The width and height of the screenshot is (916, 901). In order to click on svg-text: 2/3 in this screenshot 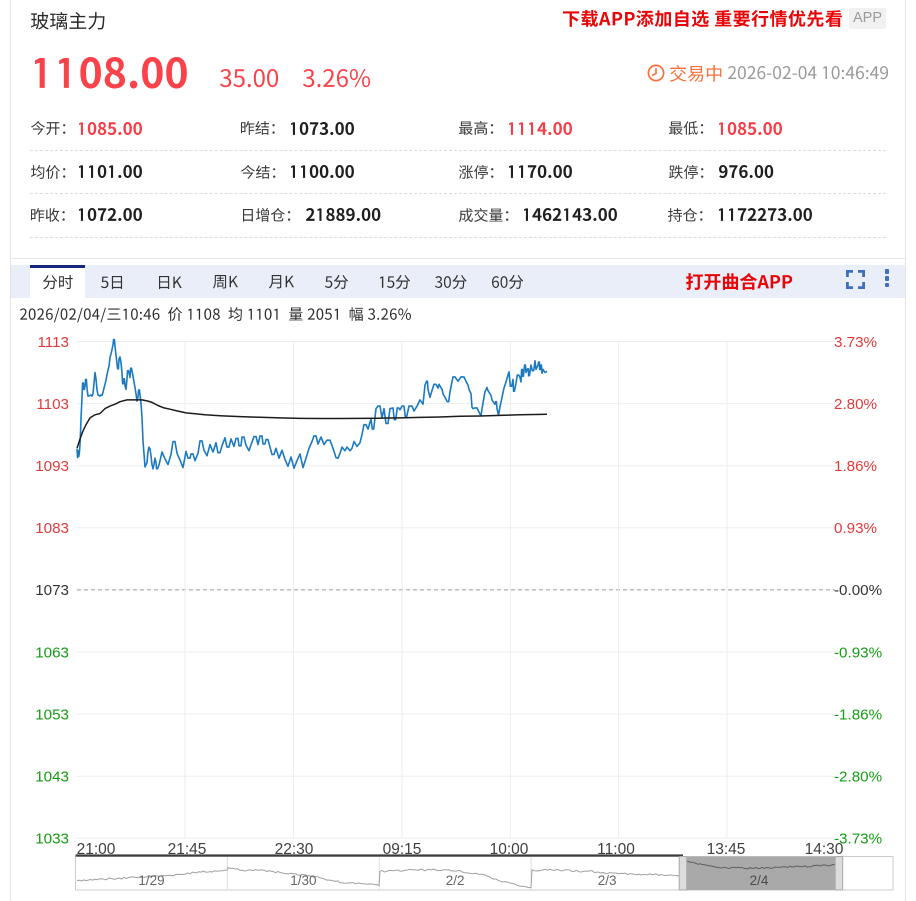, I will do `click(607, 880)`.